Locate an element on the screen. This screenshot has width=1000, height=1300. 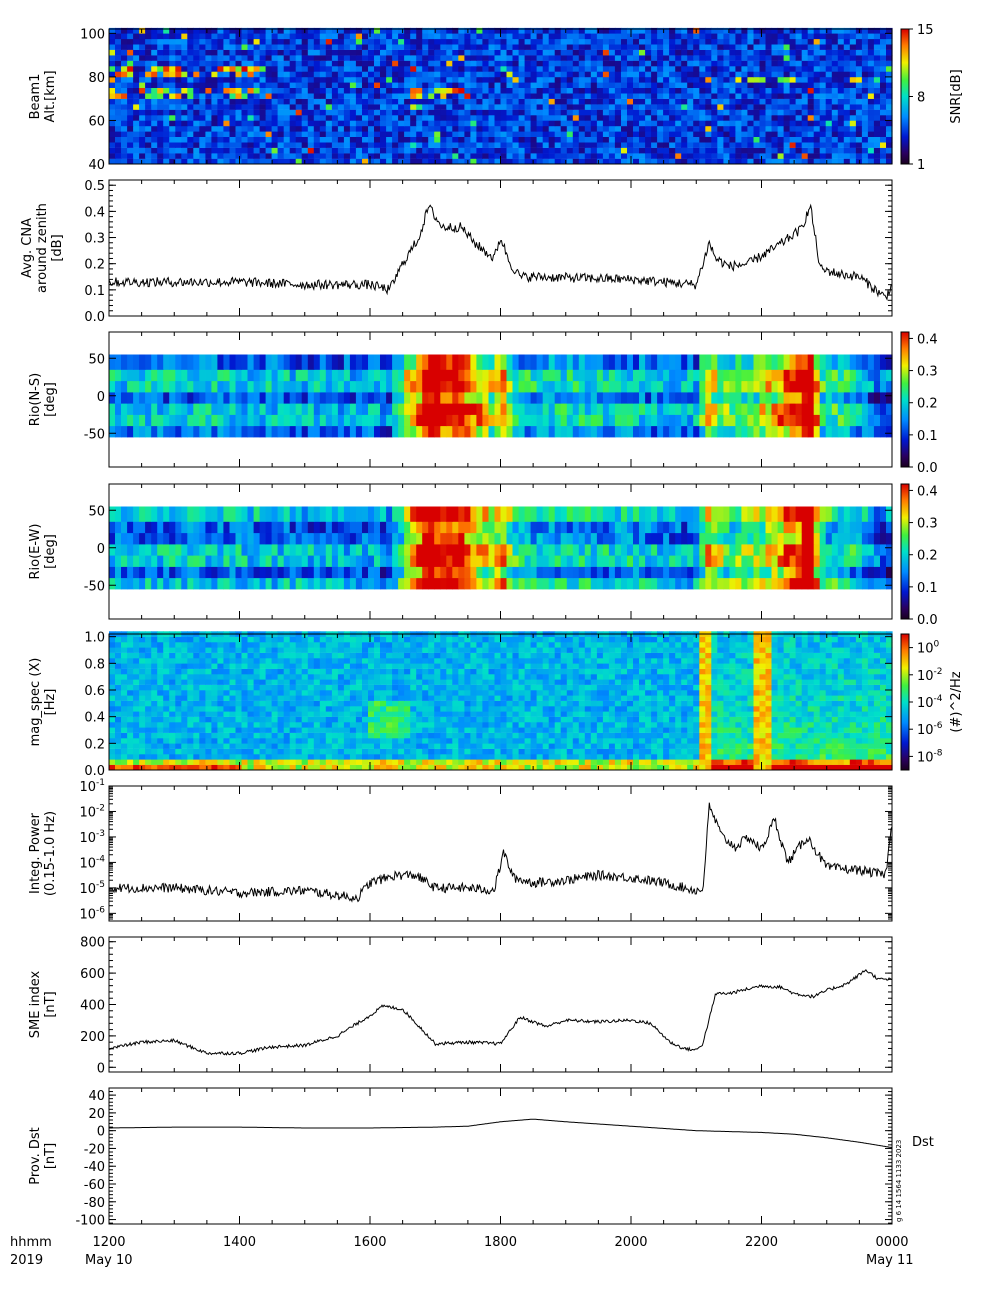
y-tick-label: 0 is located at coordinates (101, 397).